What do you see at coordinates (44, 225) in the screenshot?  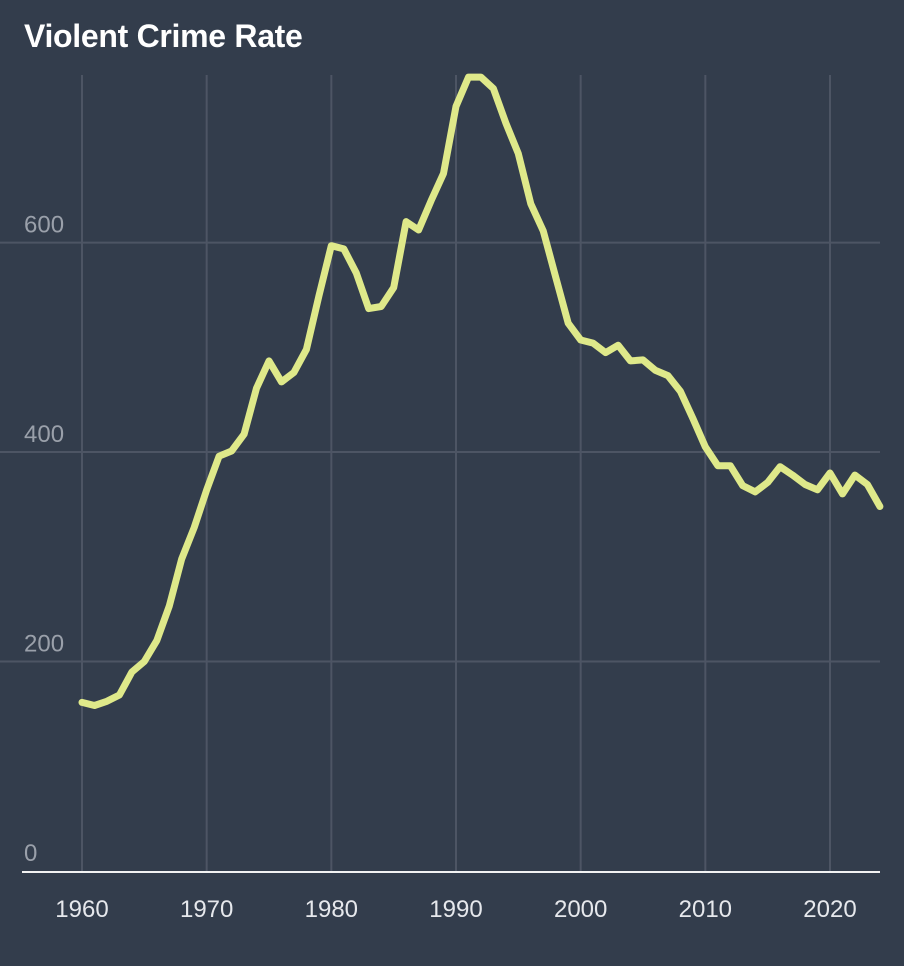 I see `y-tick-label: 600` at bounding box center [44, 225].